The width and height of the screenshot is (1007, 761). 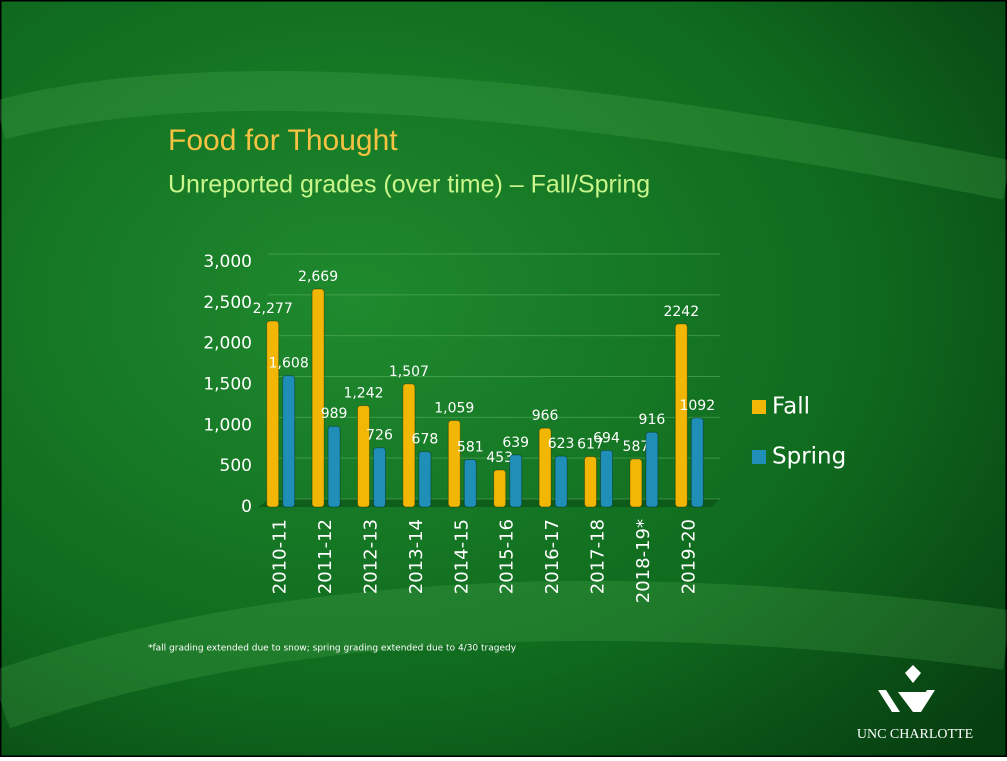 What do you see at coordinates (334, 414) in the screenshot?
I see `data-label: 989` at bounding box center [334, 414].